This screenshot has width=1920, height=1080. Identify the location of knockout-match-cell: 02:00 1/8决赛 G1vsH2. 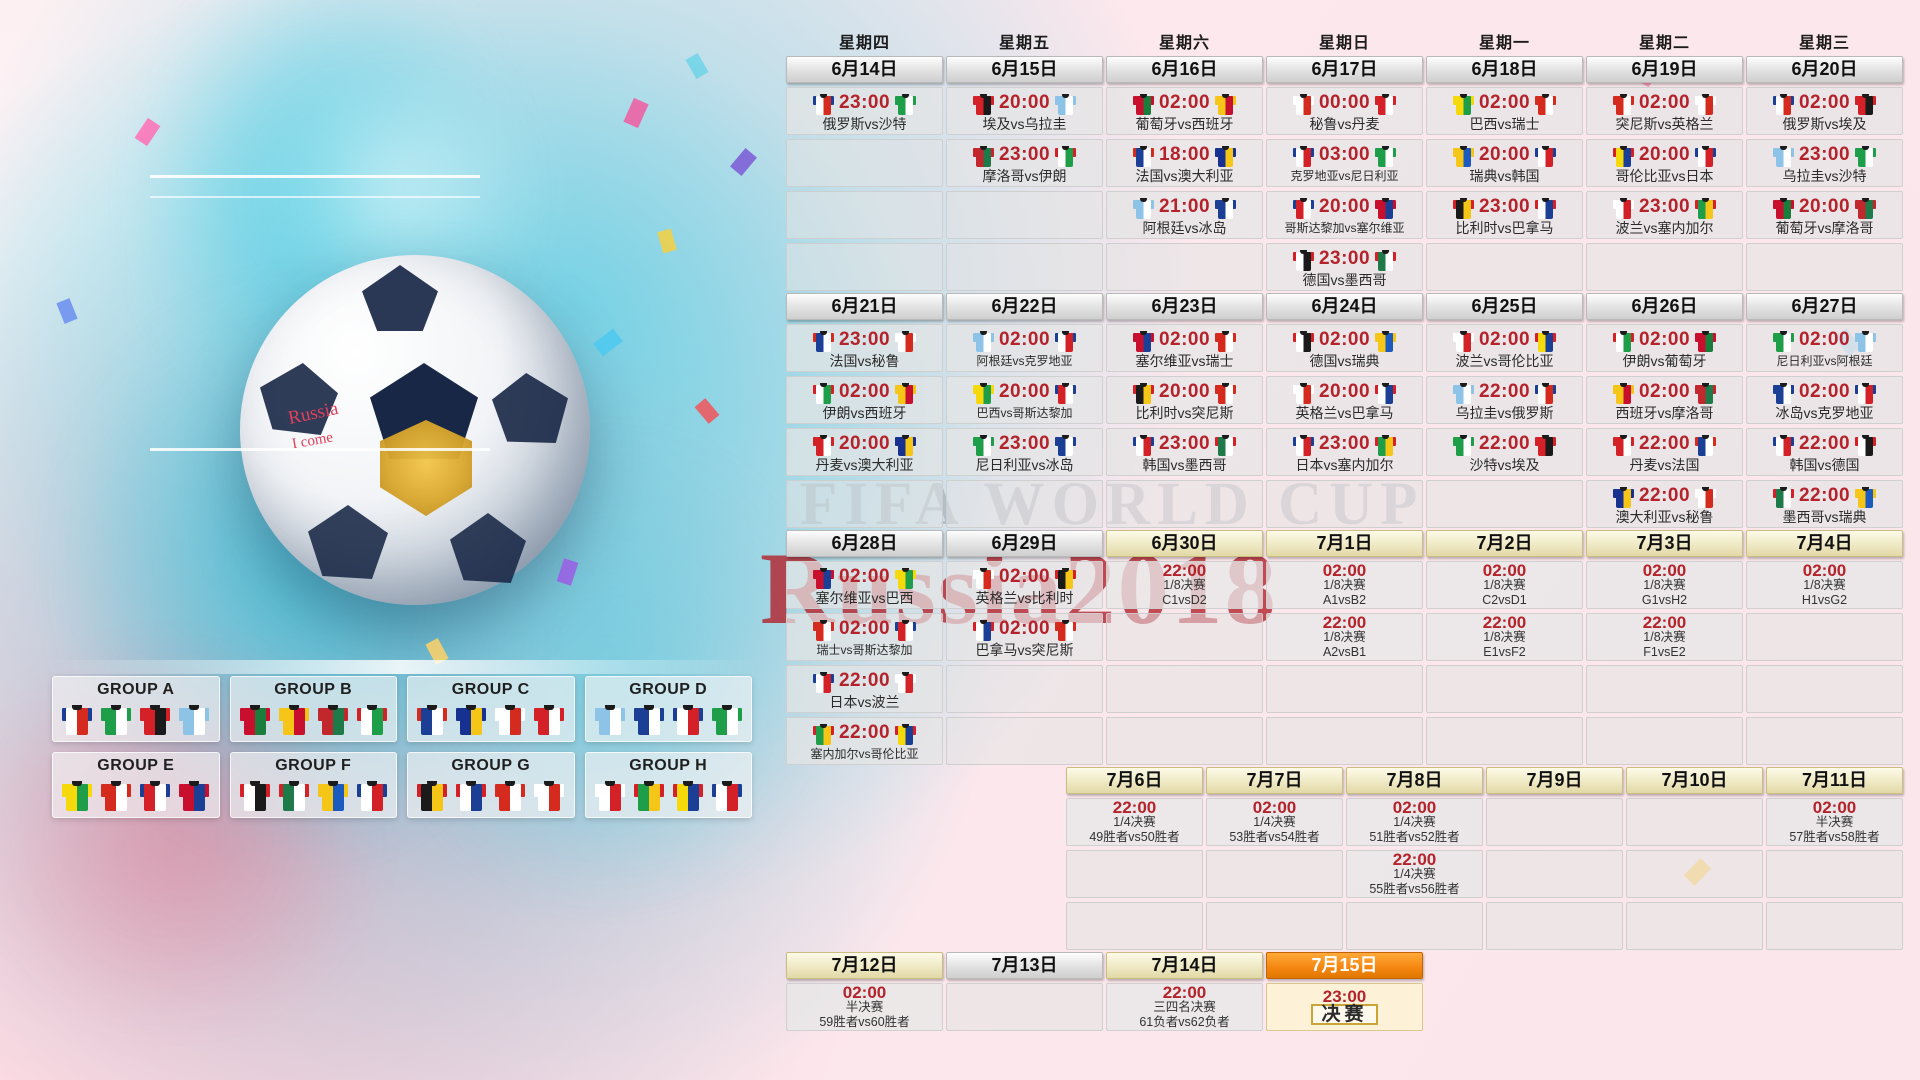
(1664, 585).